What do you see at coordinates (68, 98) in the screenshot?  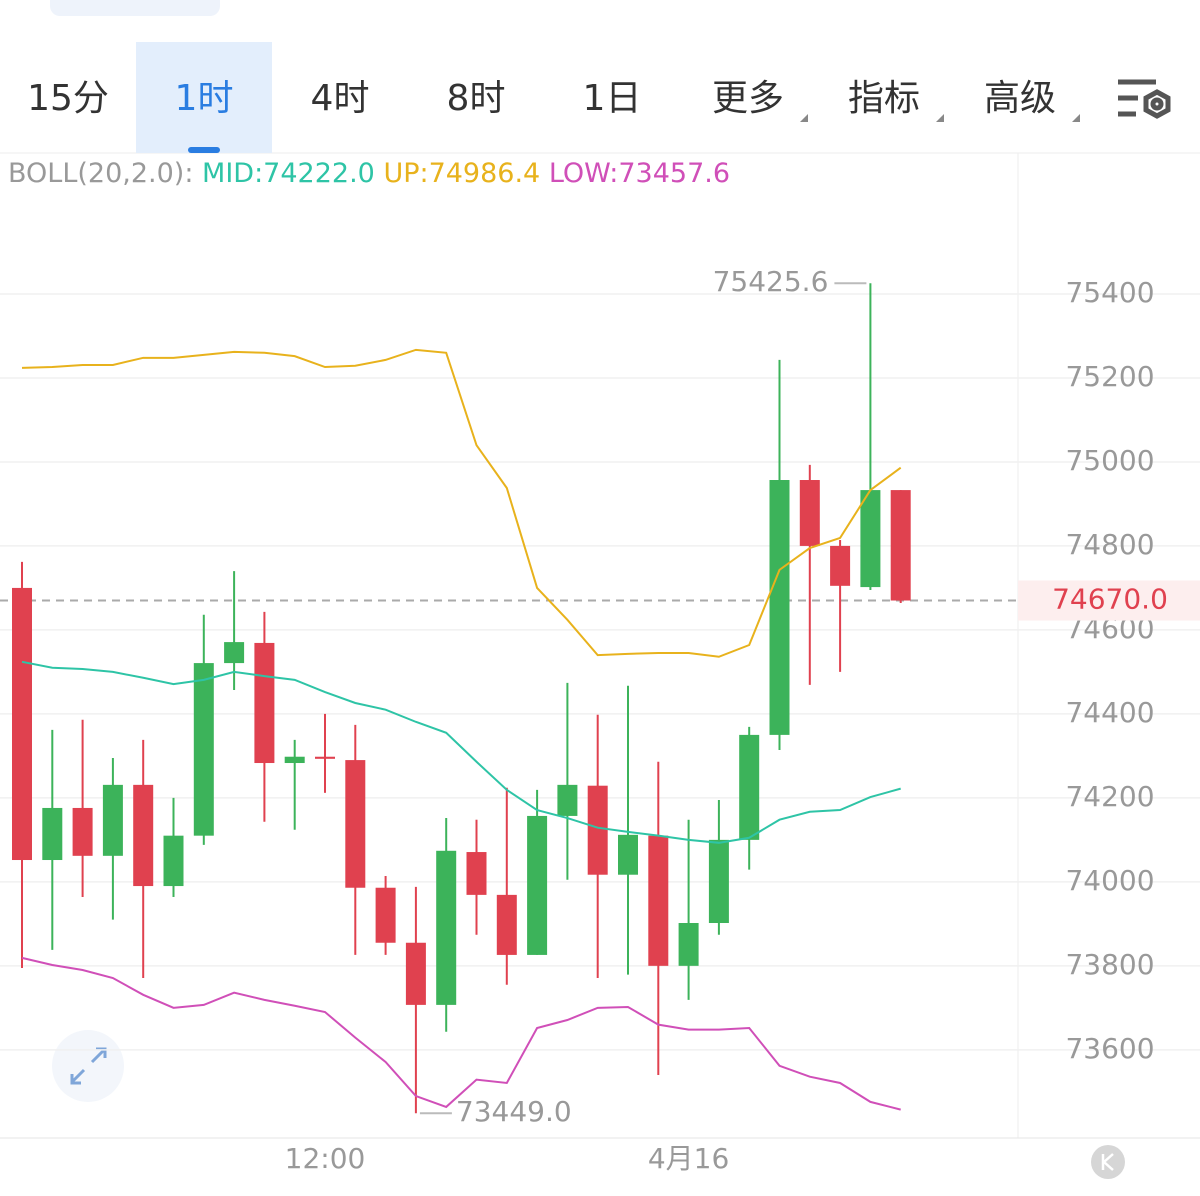 I see `tab: 15分` at bounding box center [68, 98].